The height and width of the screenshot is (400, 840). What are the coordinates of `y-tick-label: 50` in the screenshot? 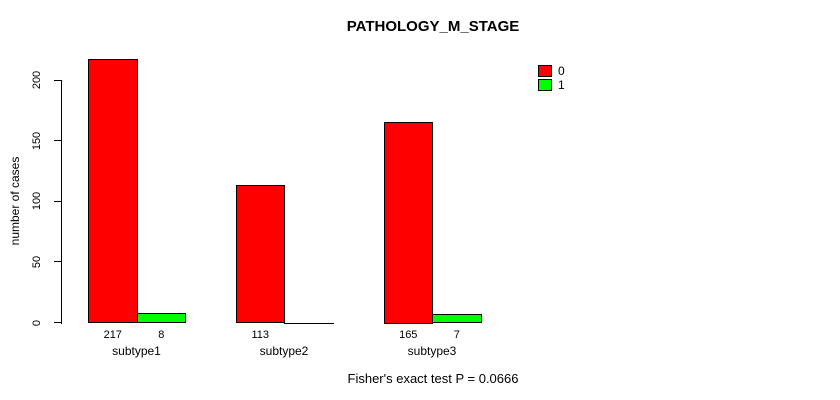 It's located at (37, 261).